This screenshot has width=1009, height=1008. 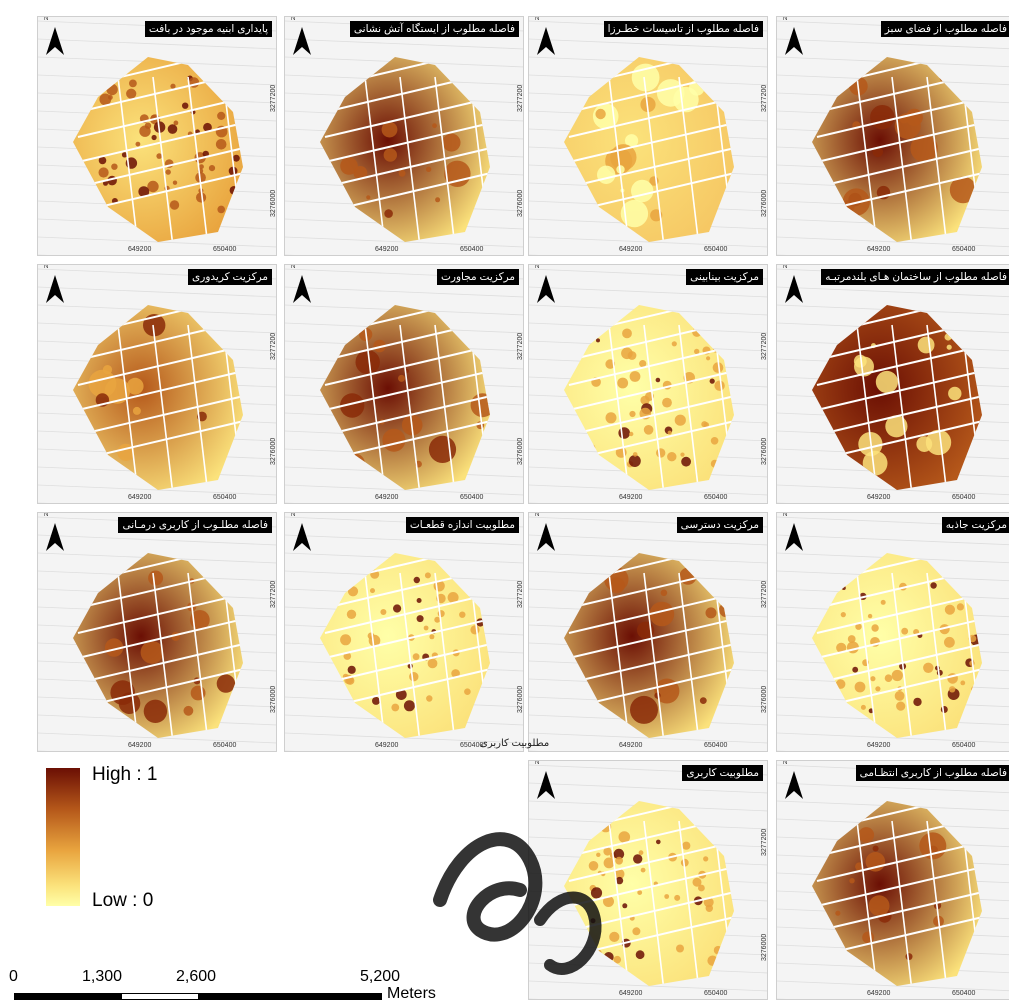 I want to click on panel-title: فاصله مطلـوب از کاربری درمـانی, so click(x=195, y=525).